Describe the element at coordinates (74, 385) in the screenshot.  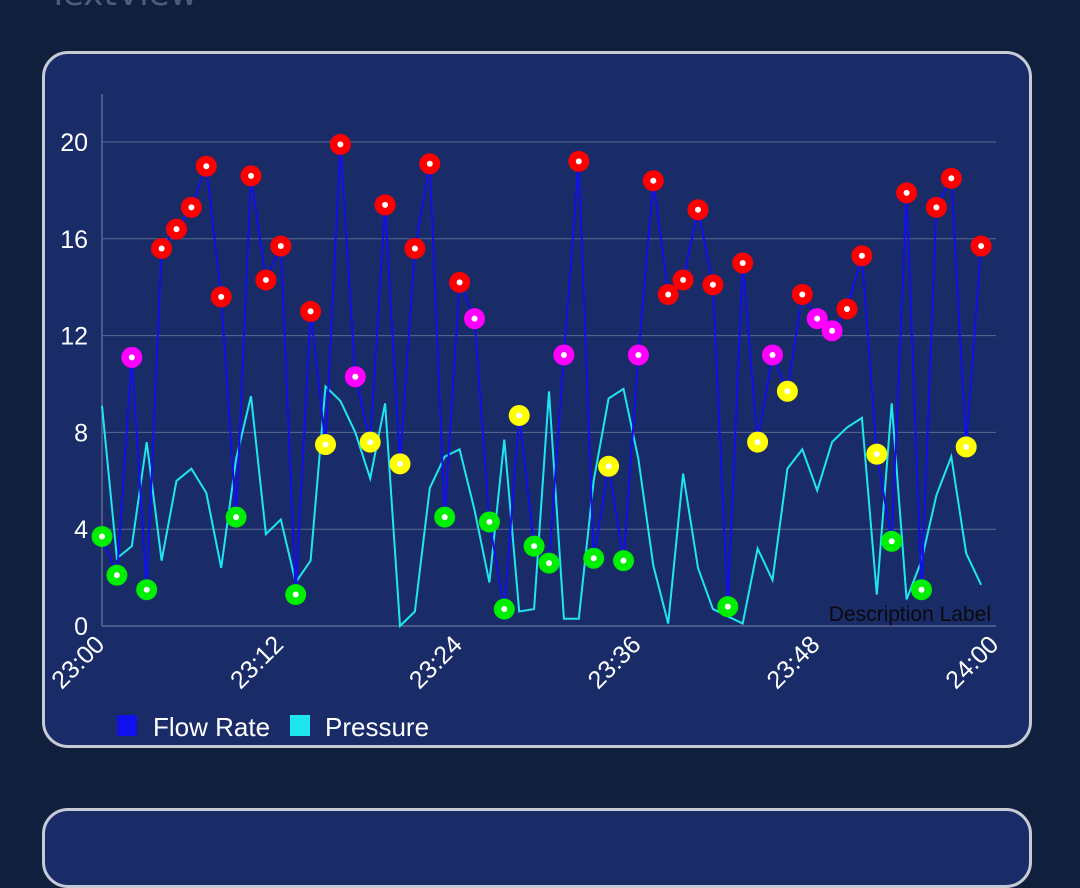
I see `y-axis-labels: 0 4 8 12 16 20` at that location.